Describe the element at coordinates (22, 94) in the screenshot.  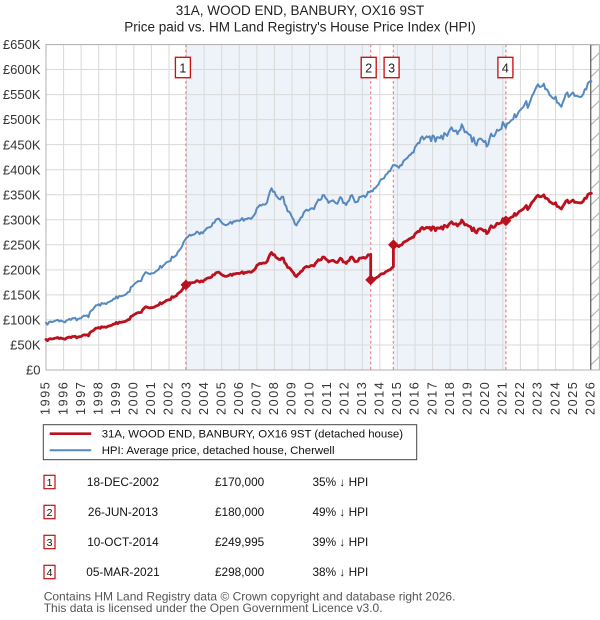
I see `svg-text: £550K` at that location.